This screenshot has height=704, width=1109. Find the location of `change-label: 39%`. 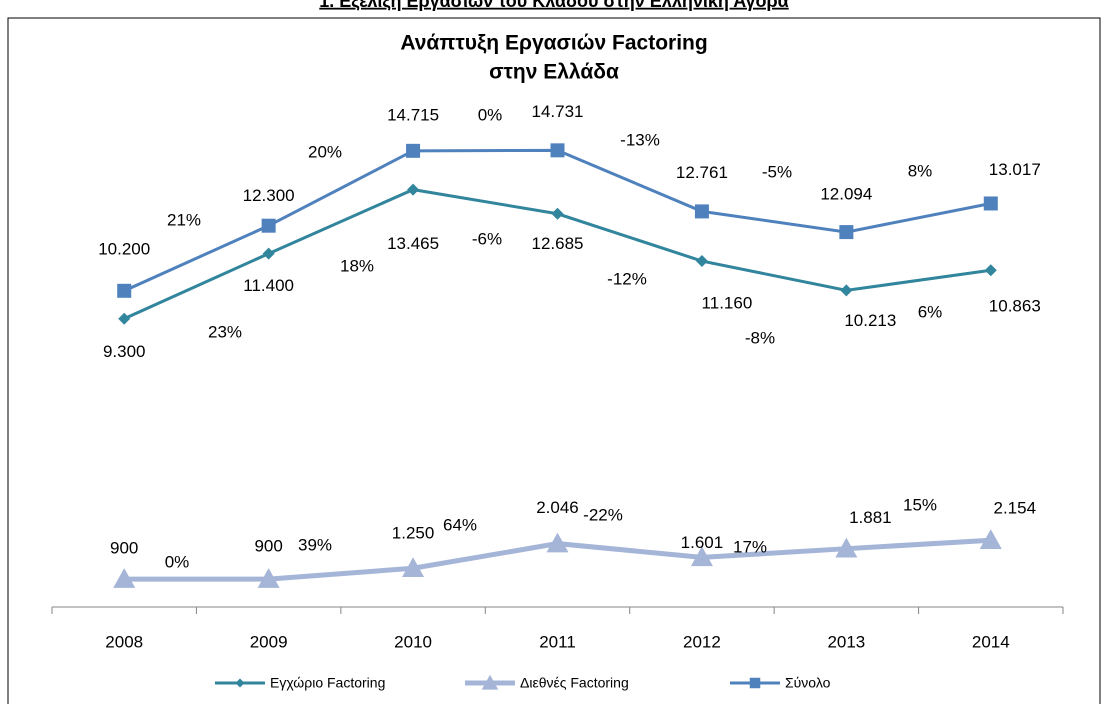

change-label: 39% is located at coordinates (315, 544).